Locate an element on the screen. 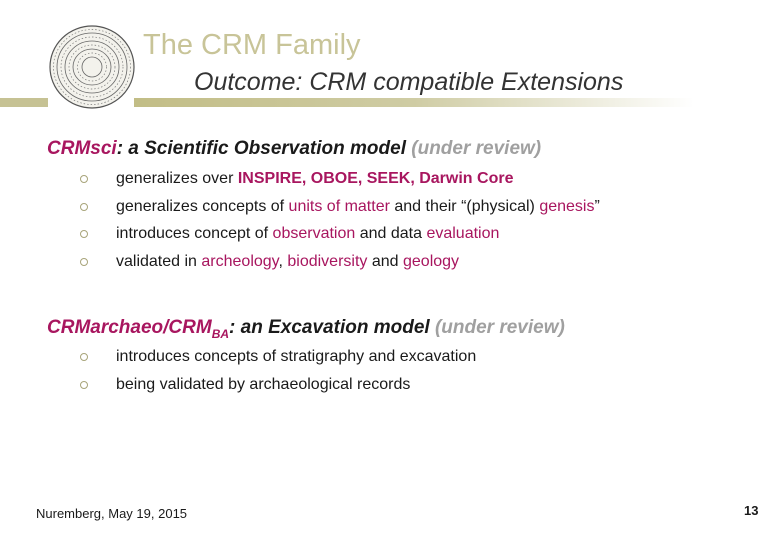 The width and height of the screenshot is (780, 540). model-name: CRMsci is located at coordinates (82, 148).